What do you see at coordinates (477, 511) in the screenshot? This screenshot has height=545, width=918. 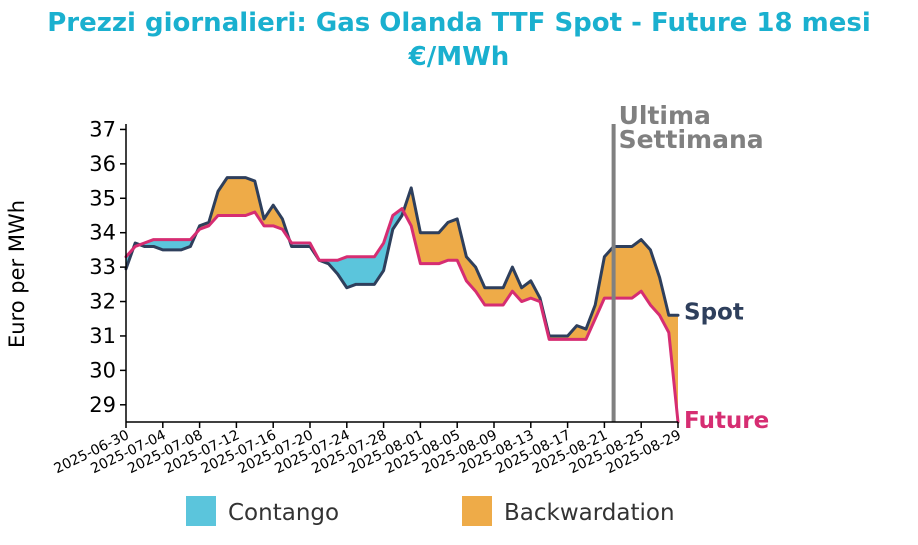 I see `legend-swatch-backwardation` at bounding box center [477, 511].